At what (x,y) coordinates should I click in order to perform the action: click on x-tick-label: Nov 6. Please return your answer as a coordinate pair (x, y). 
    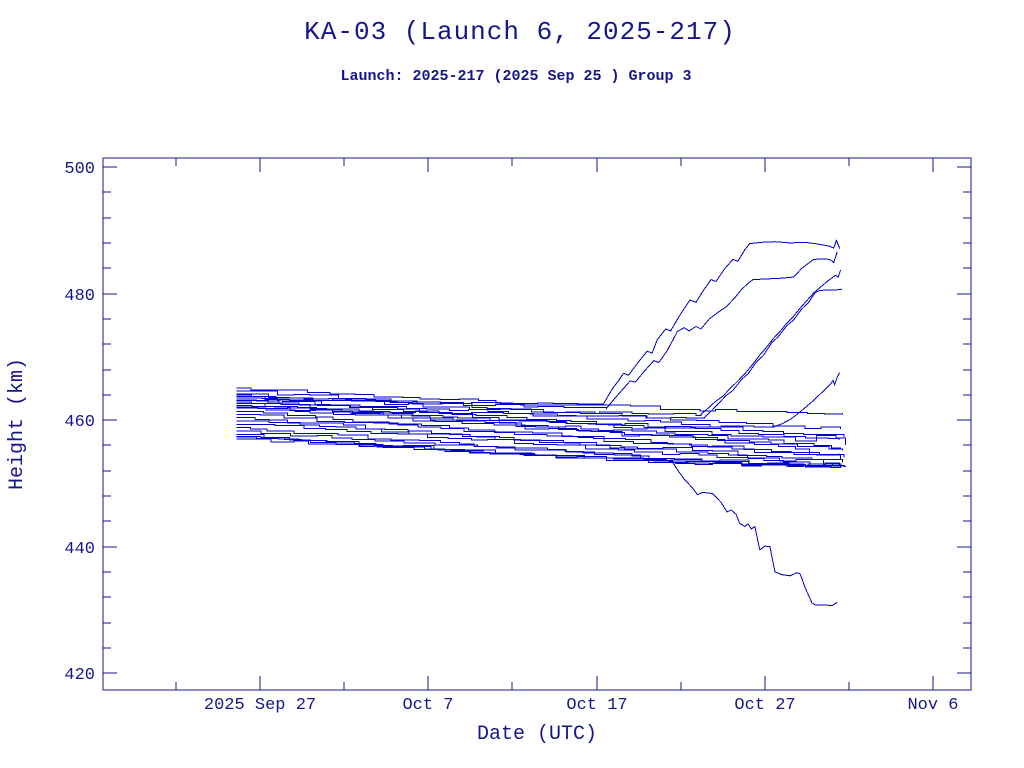
    Looking at the image, I should click on (932, 705).